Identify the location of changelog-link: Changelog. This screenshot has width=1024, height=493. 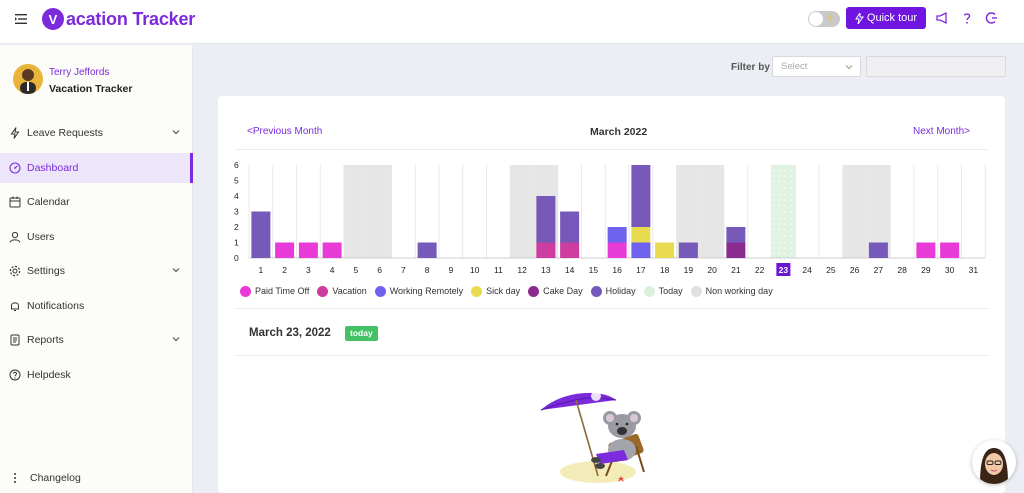
(96, 478).